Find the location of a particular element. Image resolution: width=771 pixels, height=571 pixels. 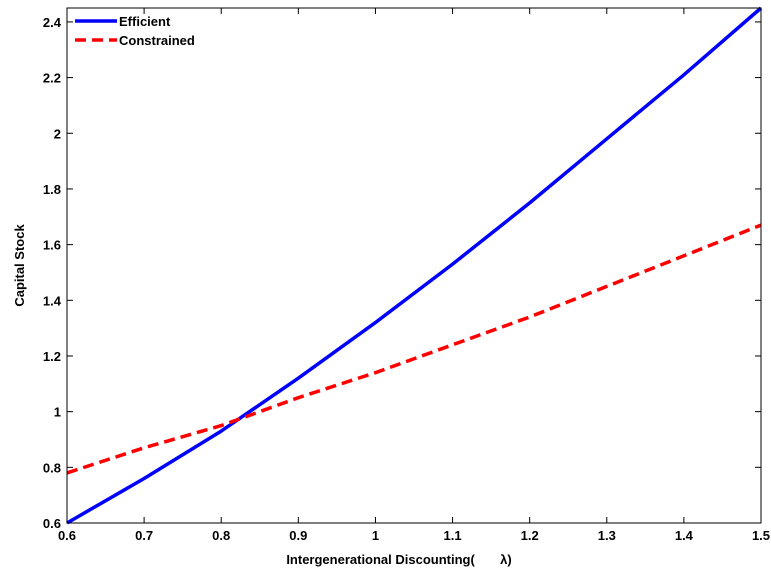

legend: Efficient Constrained is located at coordinates (135, 31).